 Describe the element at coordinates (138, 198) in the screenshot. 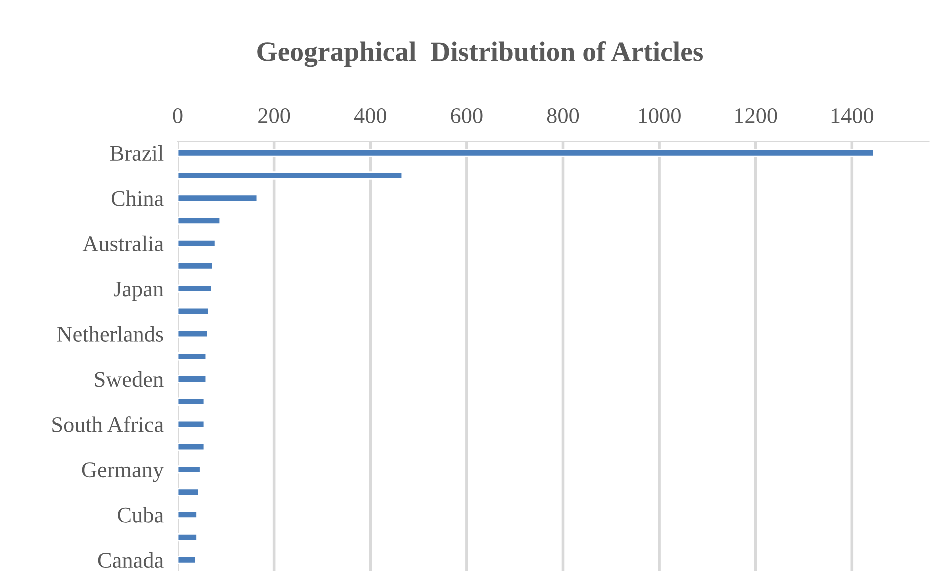

I see `y-tick-label: China` at that location.